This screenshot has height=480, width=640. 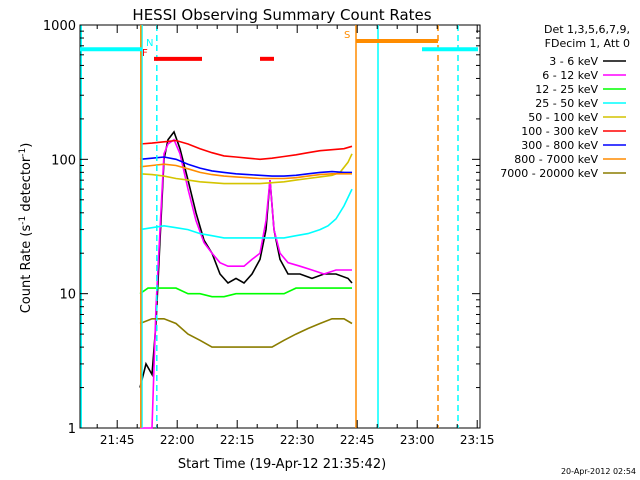 What do you see at coordinates (72, 429) in the screenshot?
I see `y-tick-label-0: 1` at bounding box center [72, 429].